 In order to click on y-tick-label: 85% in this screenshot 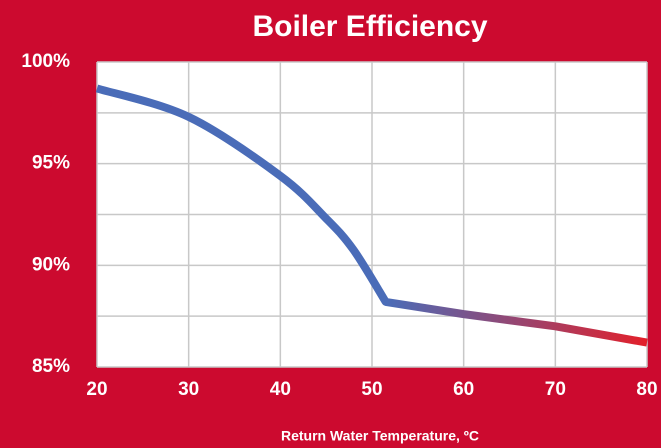, I will do `click(51, 366)`.